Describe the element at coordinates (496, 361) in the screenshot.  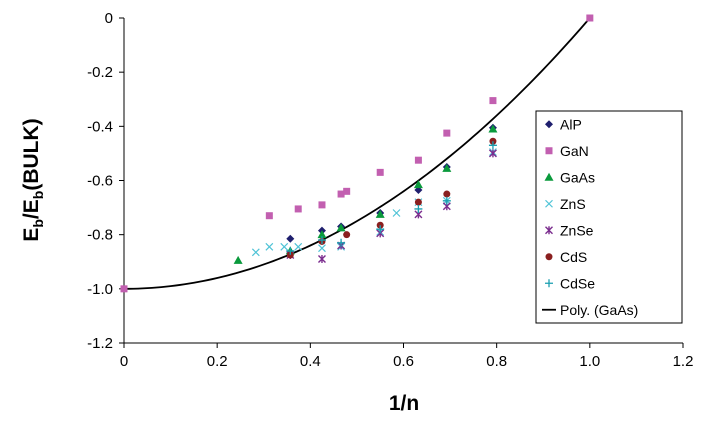
I see `x-tick-label: 0.8` at that location.